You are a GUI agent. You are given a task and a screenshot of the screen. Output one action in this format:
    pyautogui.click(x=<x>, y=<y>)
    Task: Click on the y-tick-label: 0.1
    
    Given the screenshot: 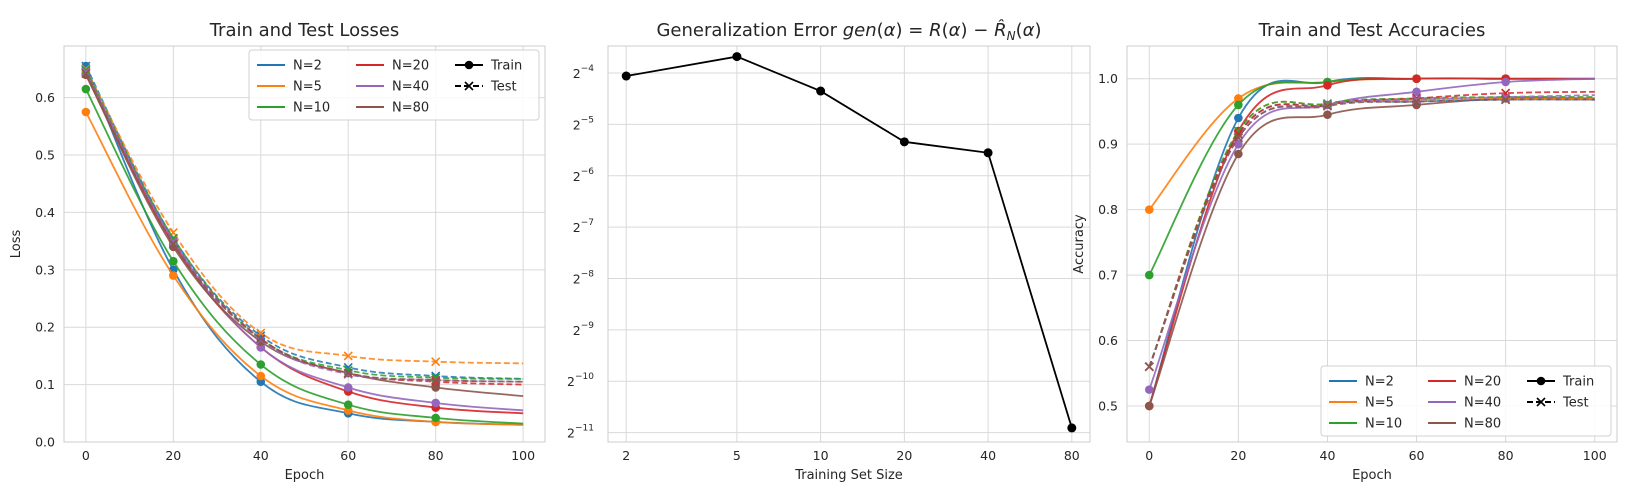 What is the action you would take?
    pyautogui.click(x=45, y=384)
    